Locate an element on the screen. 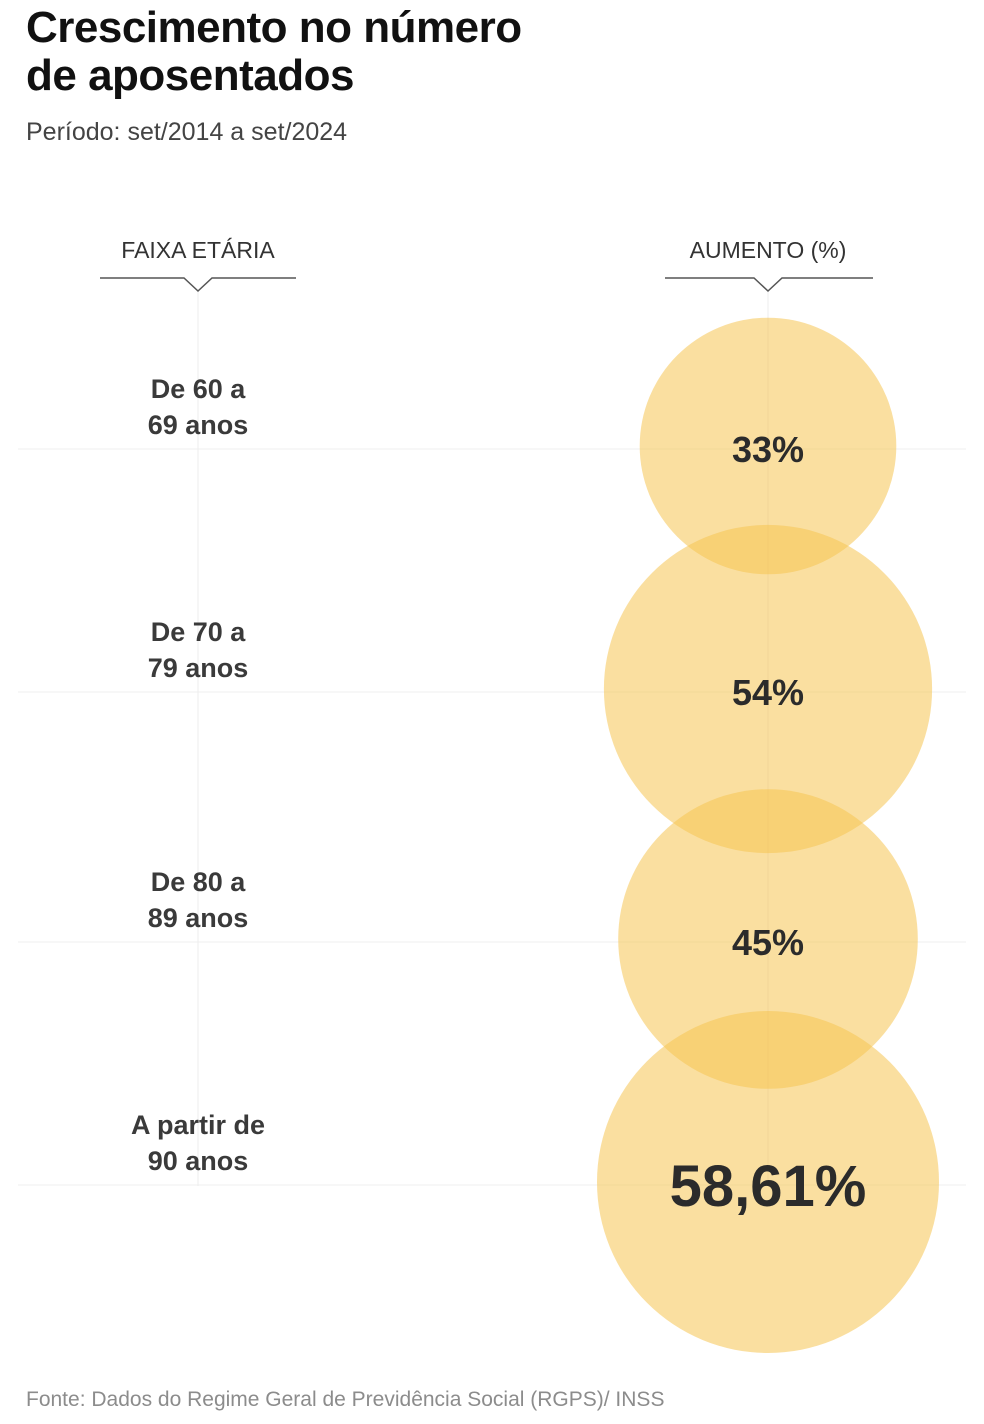 The width and height of the screenshot is (984, 1424). category-label: A partir de is located at coordinates (198, 1125).